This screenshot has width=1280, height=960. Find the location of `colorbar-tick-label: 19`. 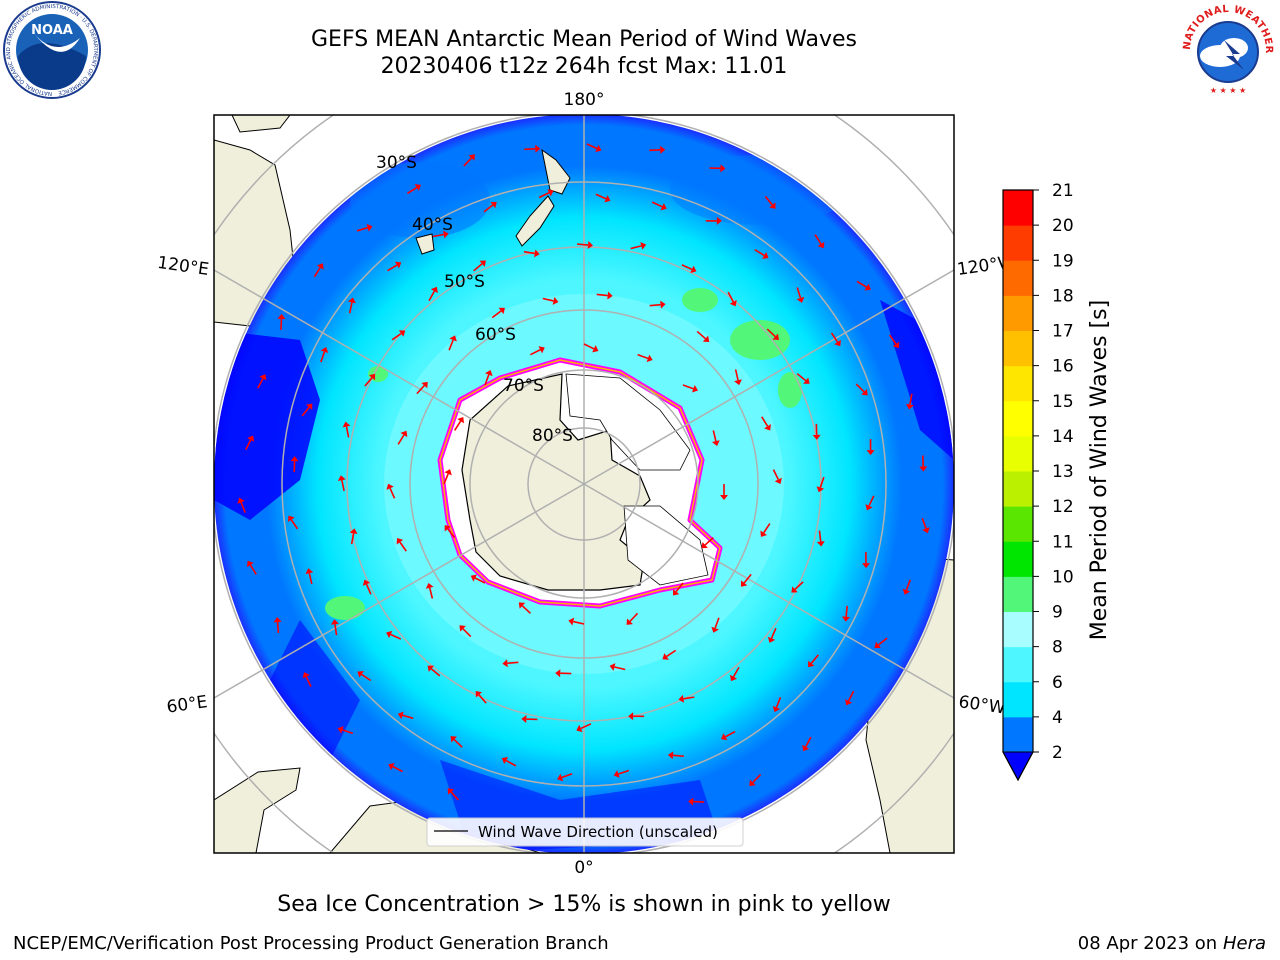

colorbar-tick-label: 19 is located at coordinates (1063, 261).